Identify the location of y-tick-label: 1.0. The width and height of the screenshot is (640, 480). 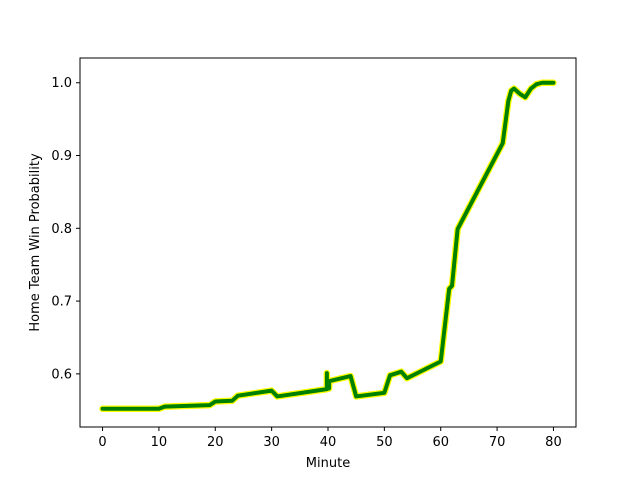
(61, 83).